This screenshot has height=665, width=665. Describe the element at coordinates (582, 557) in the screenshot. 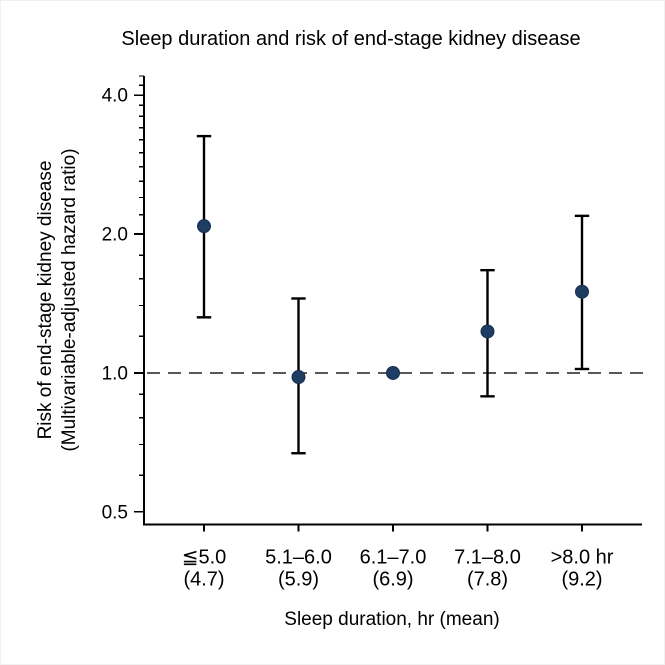

I see `x-tick-label-range: >8.0 hr` at that location.